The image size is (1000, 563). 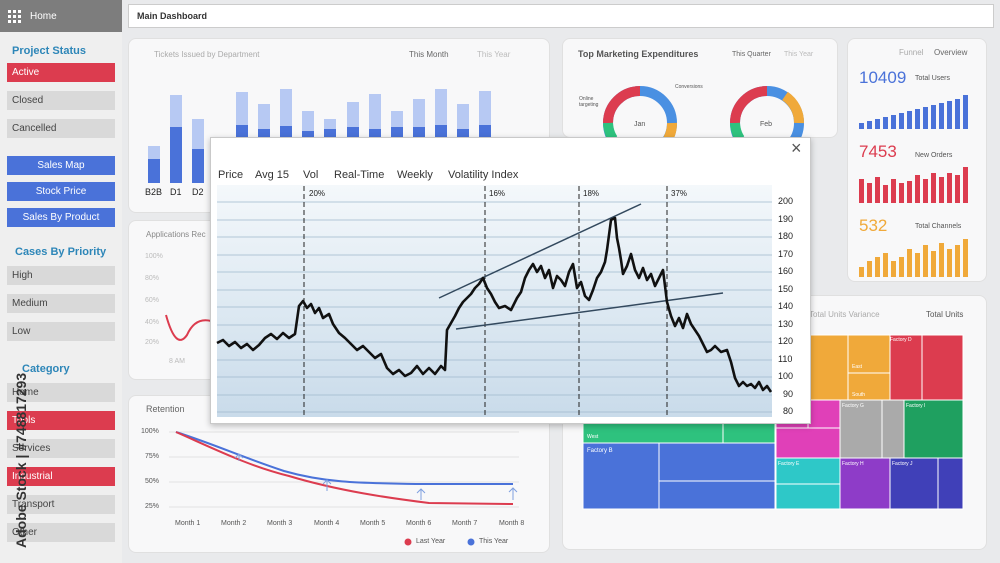 What do you see at coordinates (873, 225) in the screenshot?
I see `channels-value: 532` at bounding box center [873, 225].